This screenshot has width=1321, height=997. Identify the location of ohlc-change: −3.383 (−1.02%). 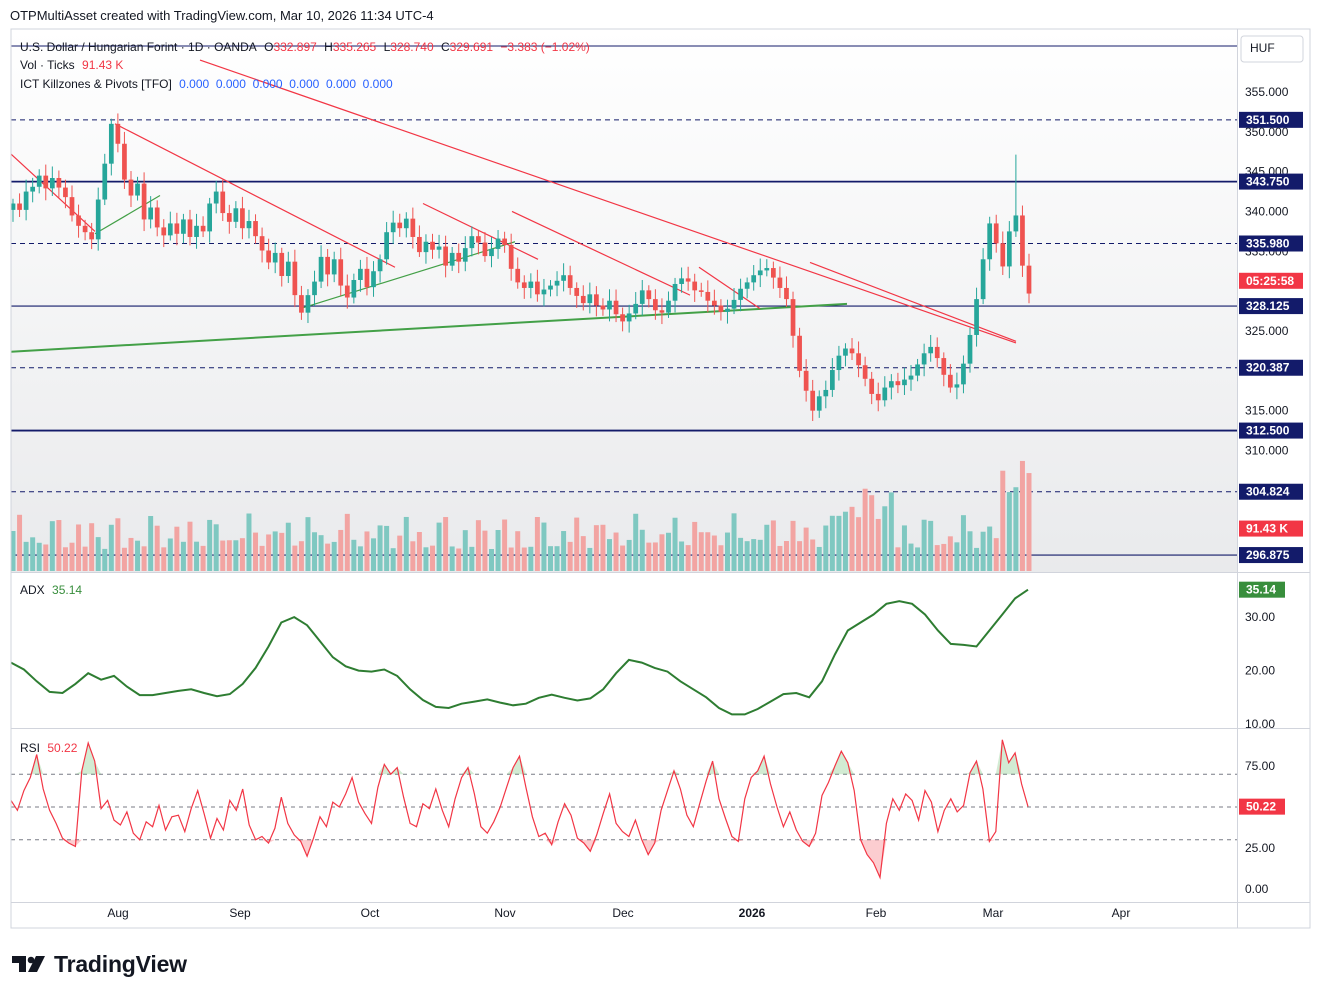
(545, 47).